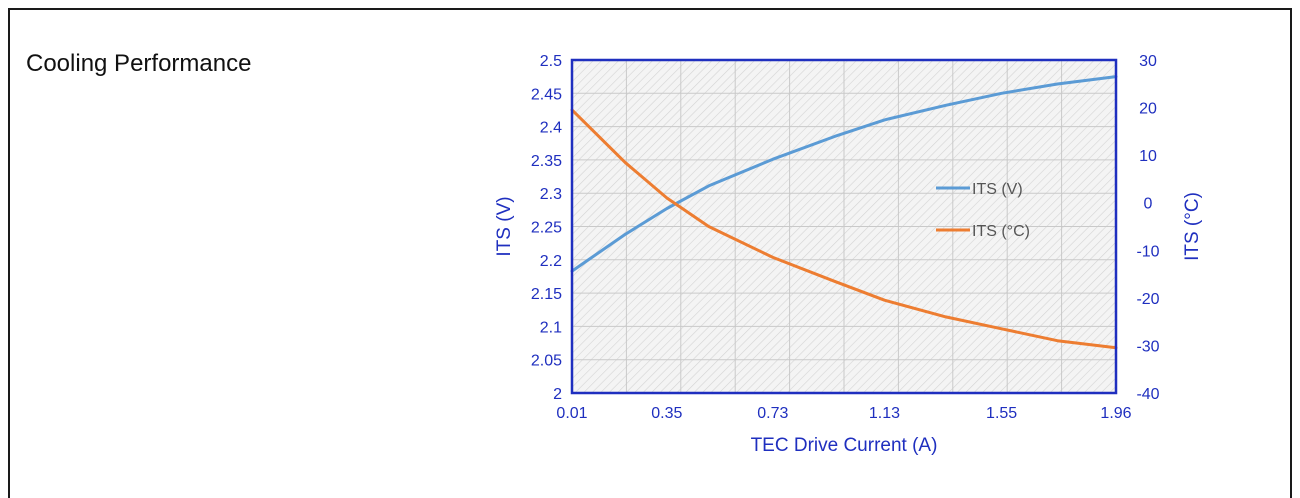 The width and height of the screenshot is (1300, 498). I want to click on y-tick-label: 2.2, so click(551, 261).